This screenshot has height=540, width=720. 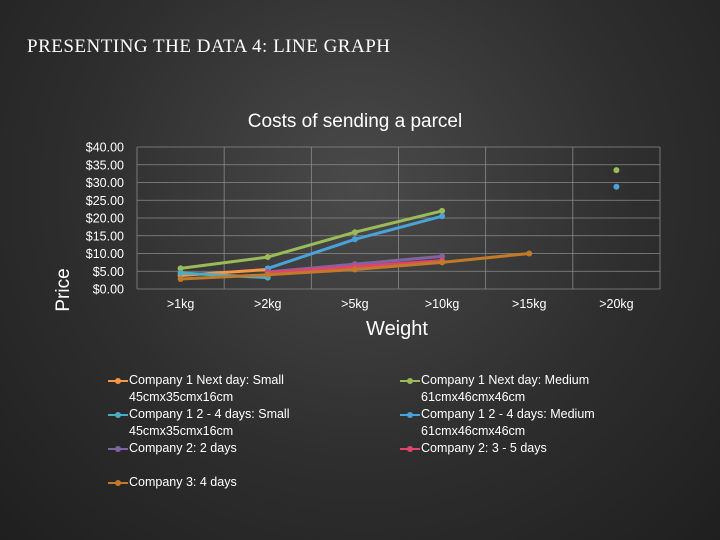 I want to click on y-tick-label: $5.00, so click(x=108, y=272).